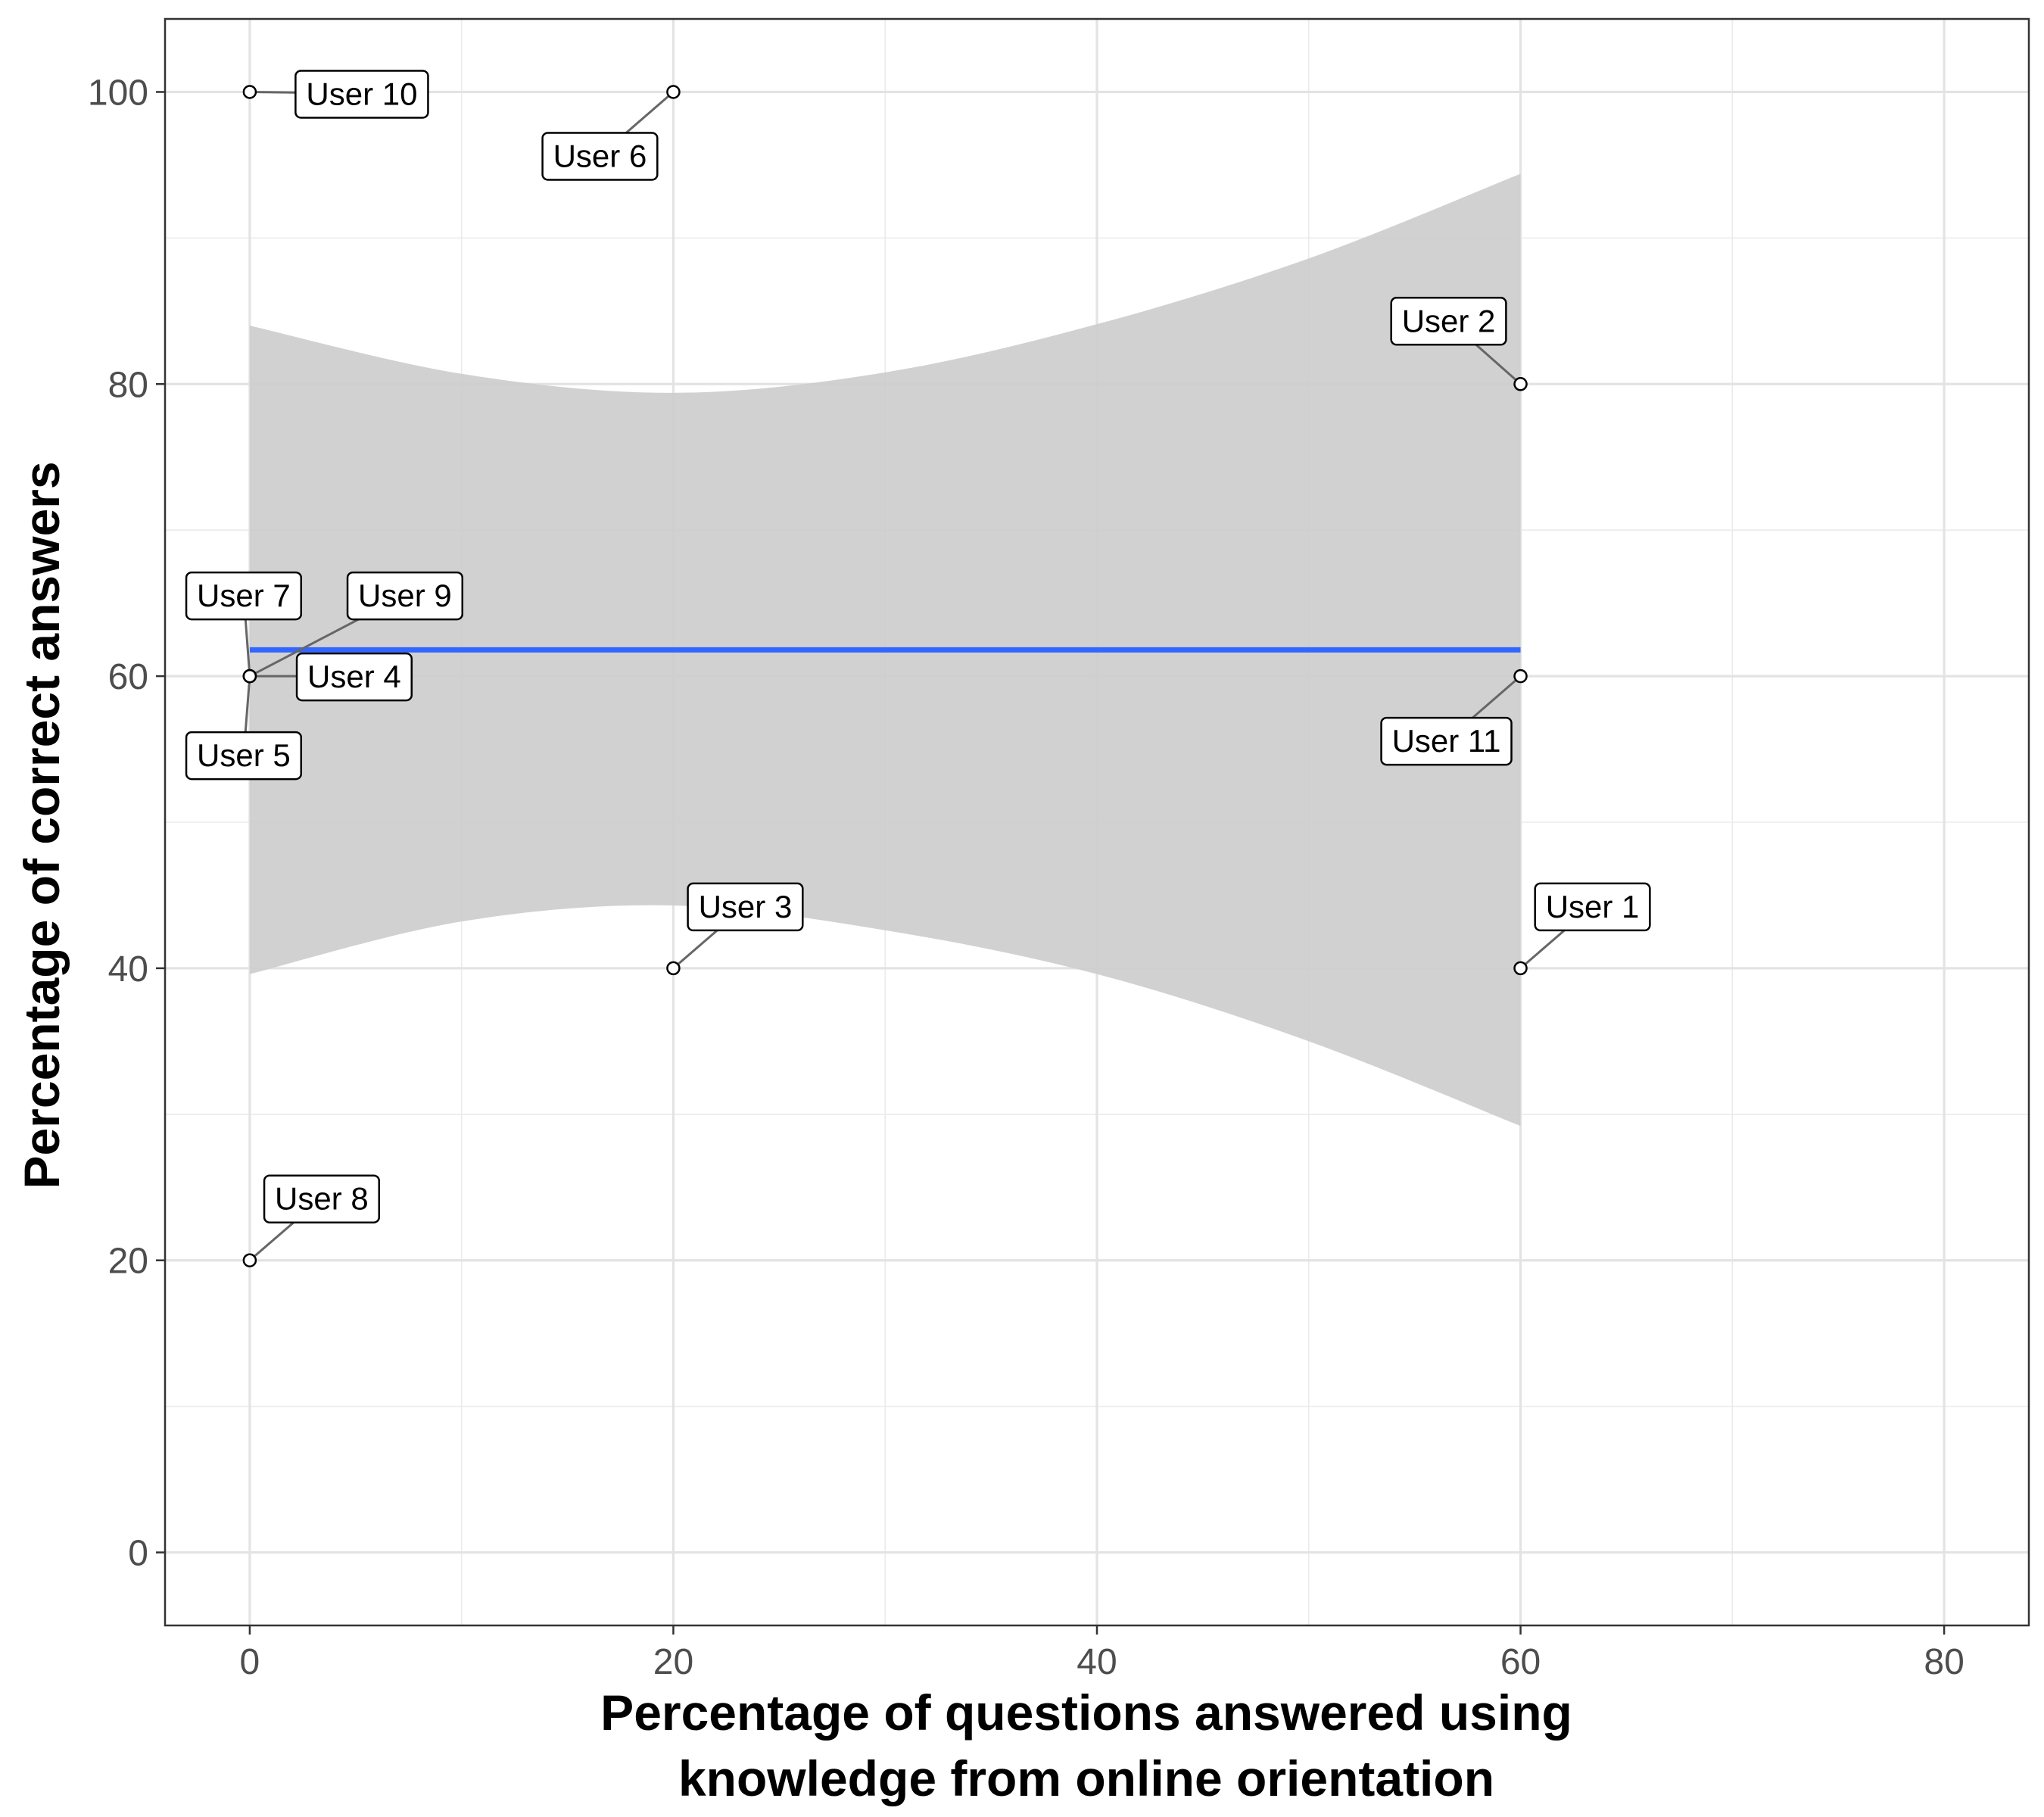  Describe the element at coordinates (128, 969) in the screenshot. I see `y-tick-label: 40` at that location.